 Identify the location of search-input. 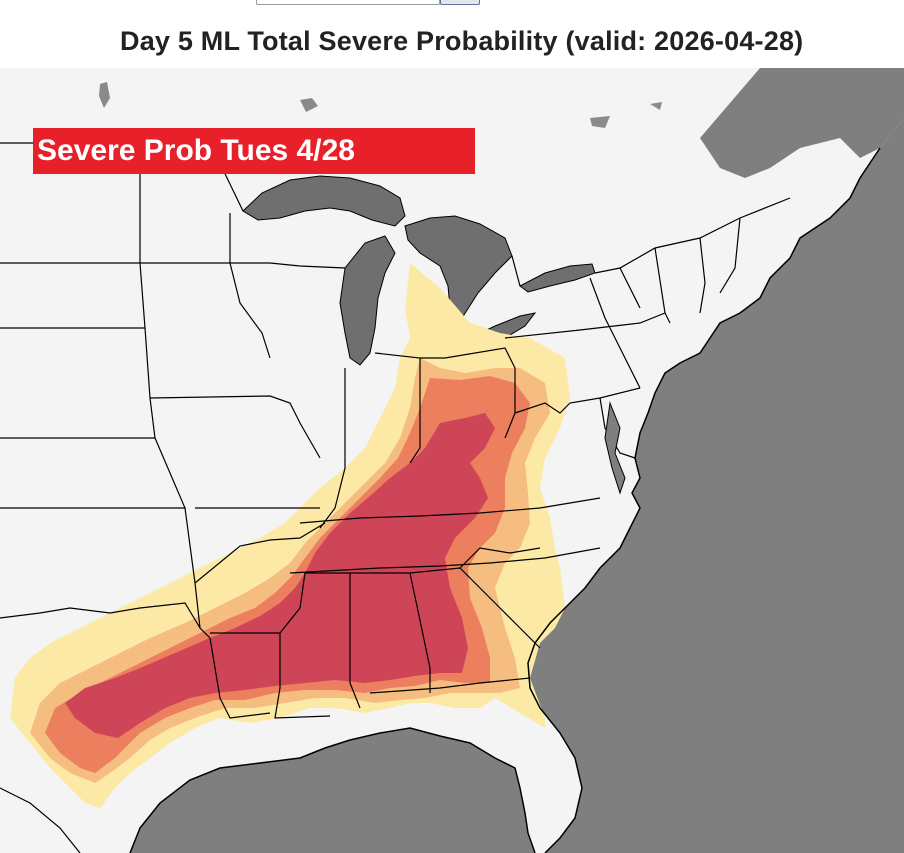
(348, 2).